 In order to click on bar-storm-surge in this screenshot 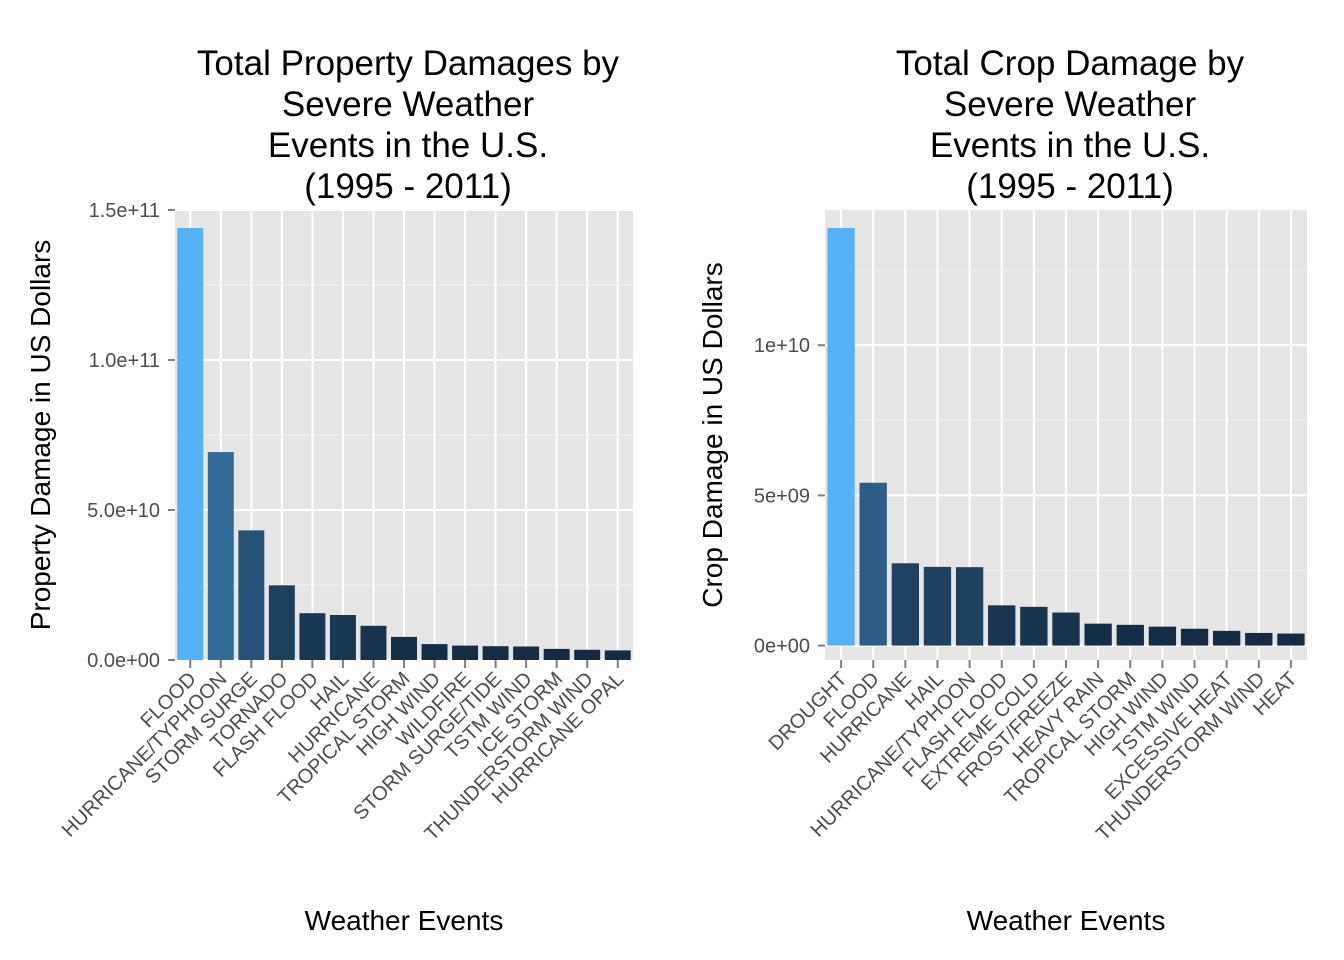, I will do `click(251, 595)`.